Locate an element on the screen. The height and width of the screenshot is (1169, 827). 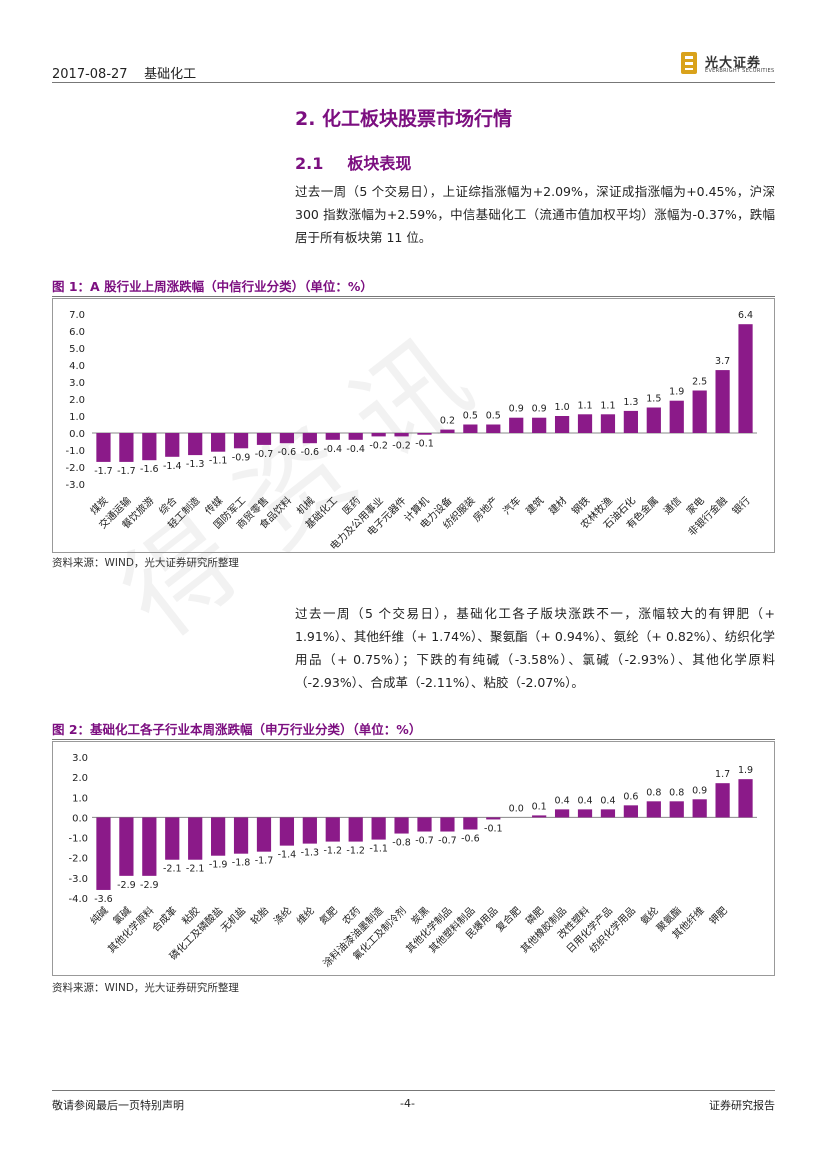
y-tick-label: -1.0 is located at coordinates (78, 839).